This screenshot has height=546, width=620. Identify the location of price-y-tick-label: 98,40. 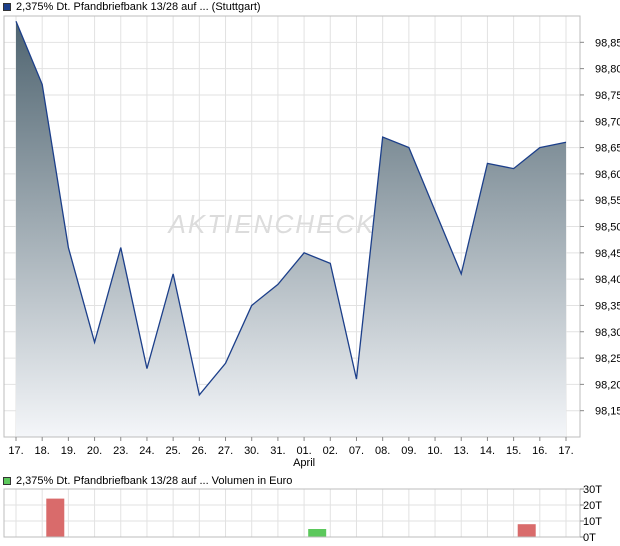
(607, 280).